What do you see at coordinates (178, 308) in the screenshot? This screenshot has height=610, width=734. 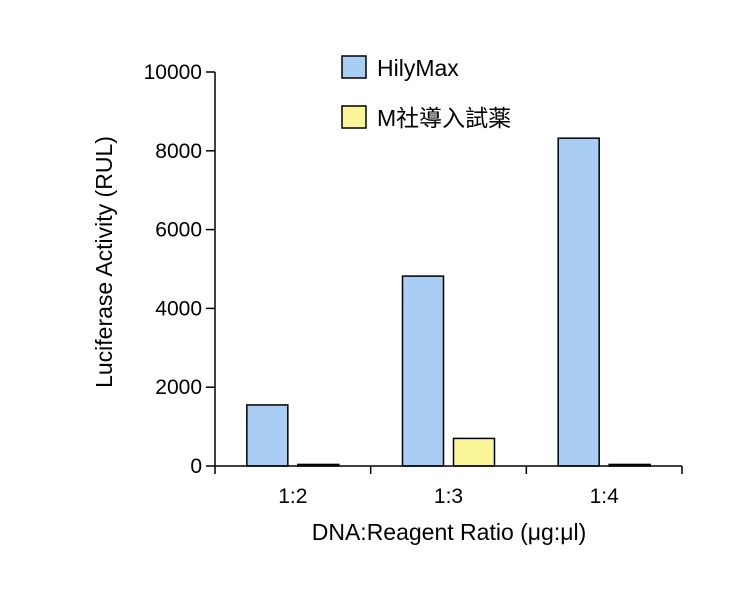 I see `y-tick-label: 4000` at bounding box center [178, 308].